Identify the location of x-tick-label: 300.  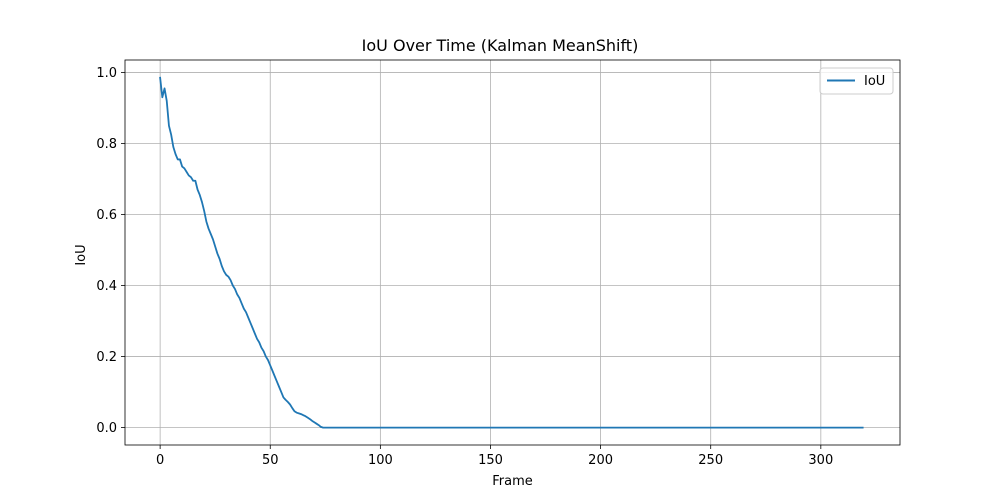
(820, 460).